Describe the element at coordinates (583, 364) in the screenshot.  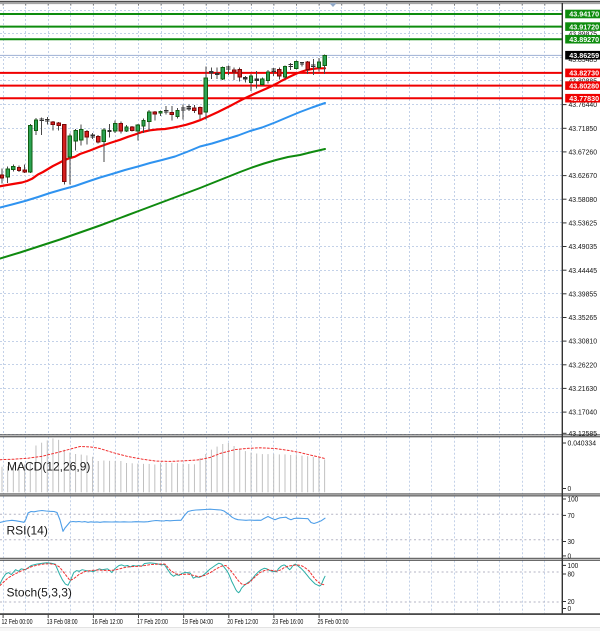
I see `svg-text: 43.26220` at that location.